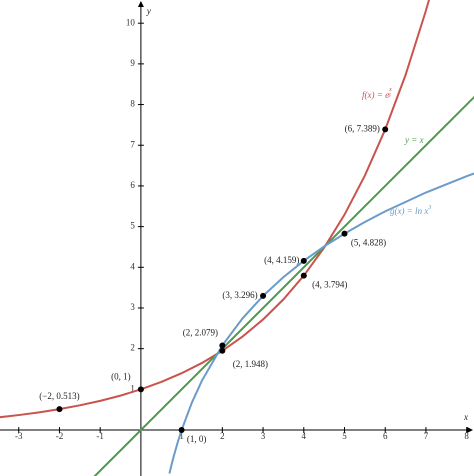  Describe the element at coordinates (132, 388) in the screenshot. I see `y-tick-label: 1` at that location.